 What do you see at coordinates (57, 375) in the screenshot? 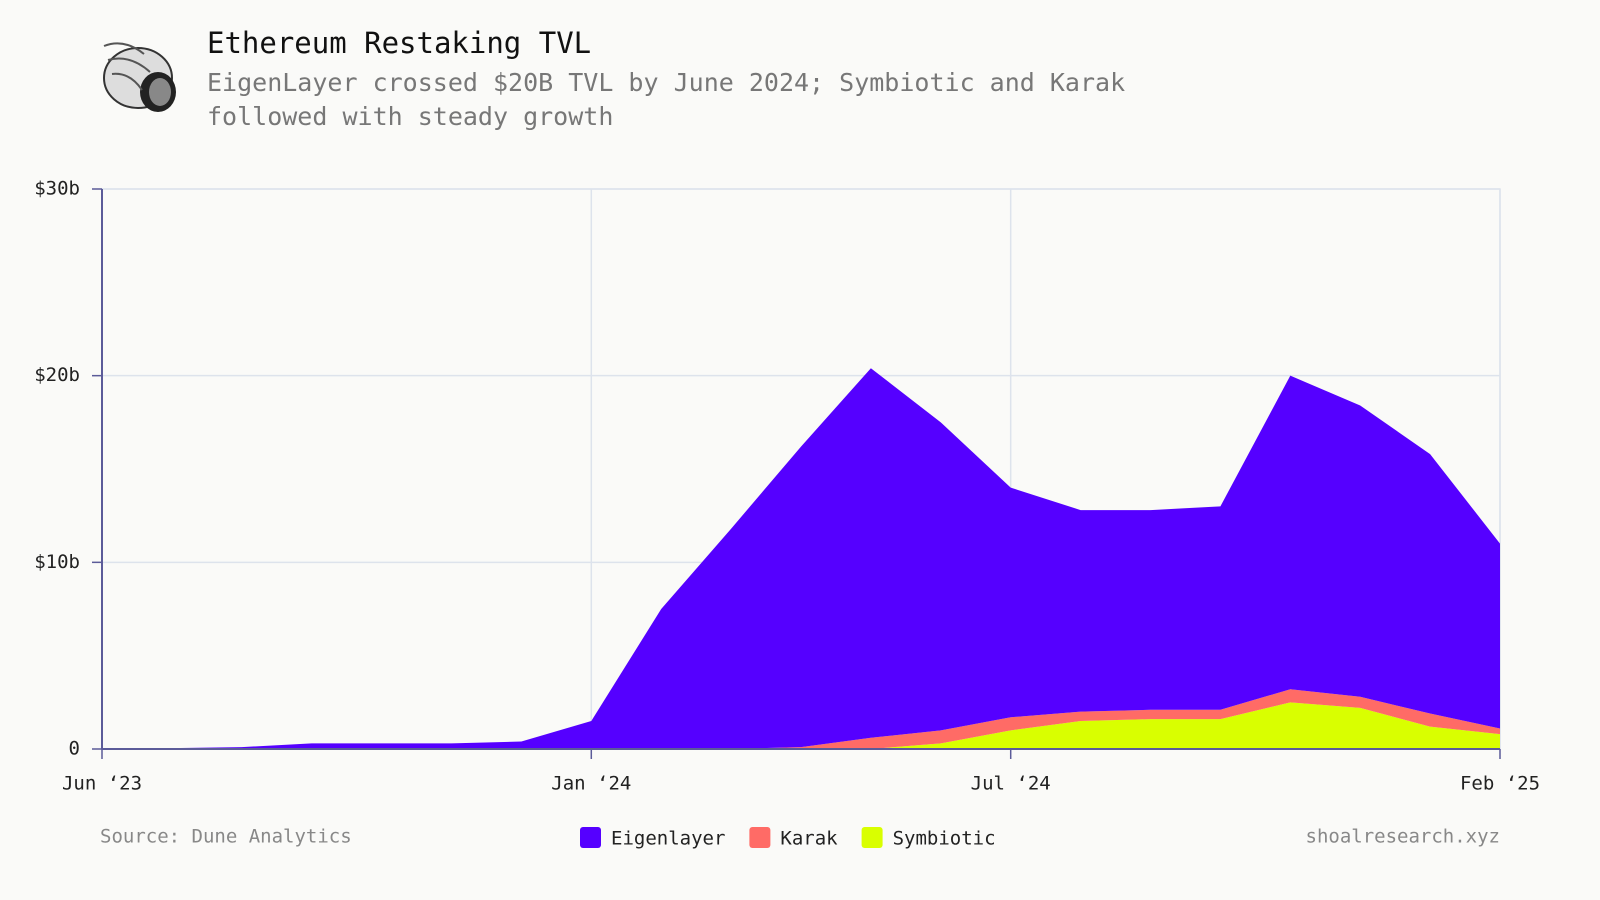
I see `y-tick-label: $20b` at bounding box center [57, 375].